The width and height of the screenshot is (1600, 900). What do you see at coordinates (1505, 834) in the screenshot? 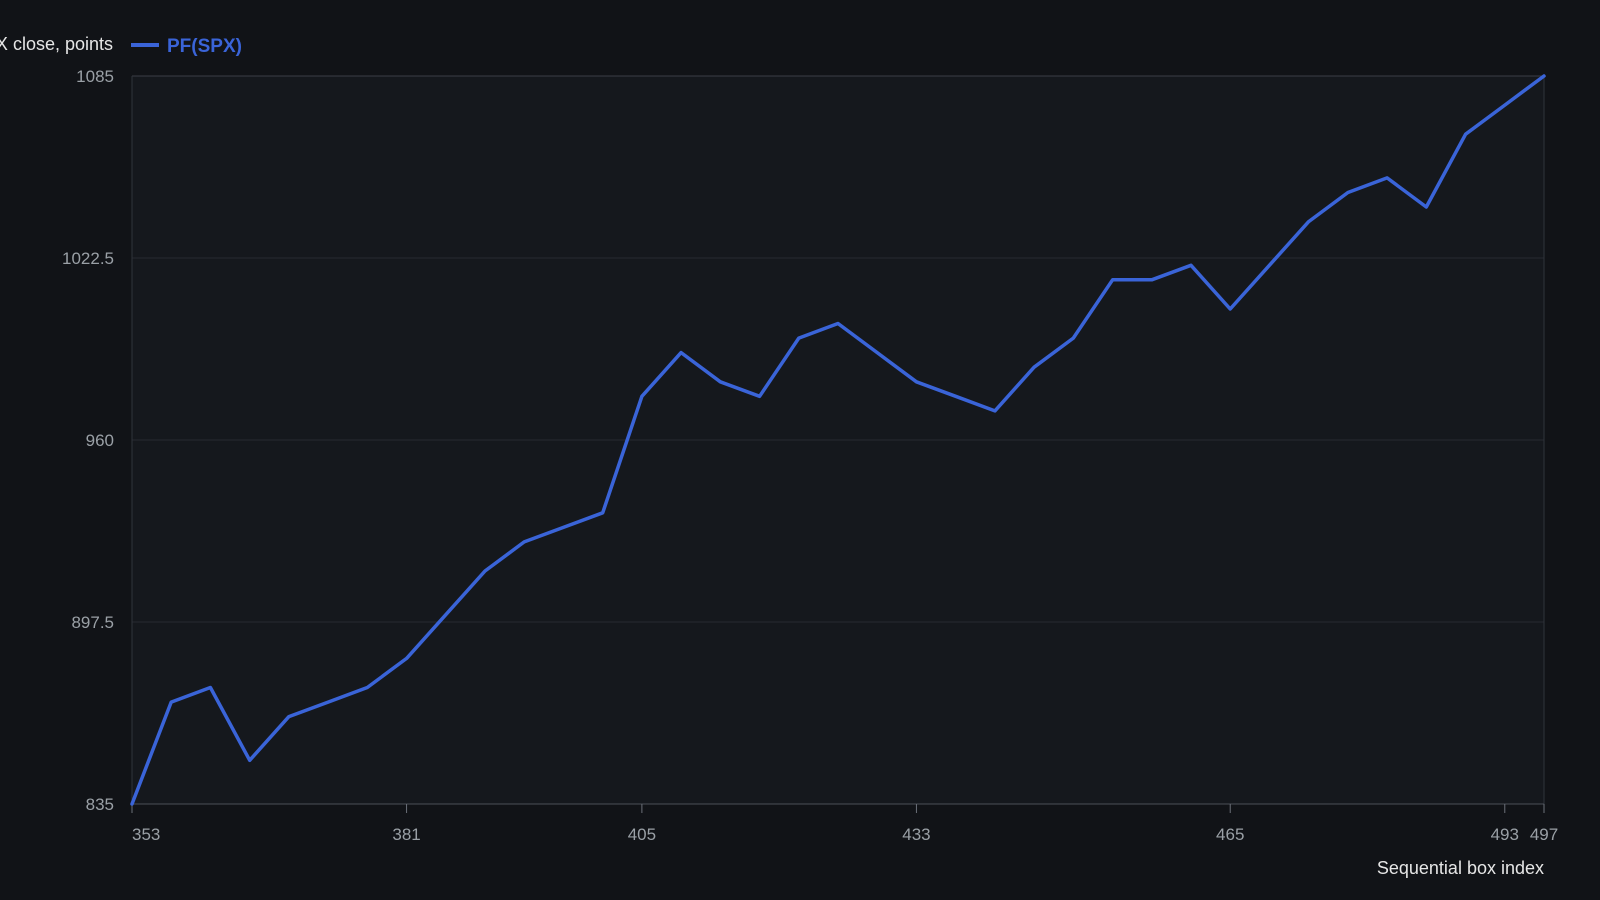
I see `x-tick-label: 493` at bounding box center [1505, 834].